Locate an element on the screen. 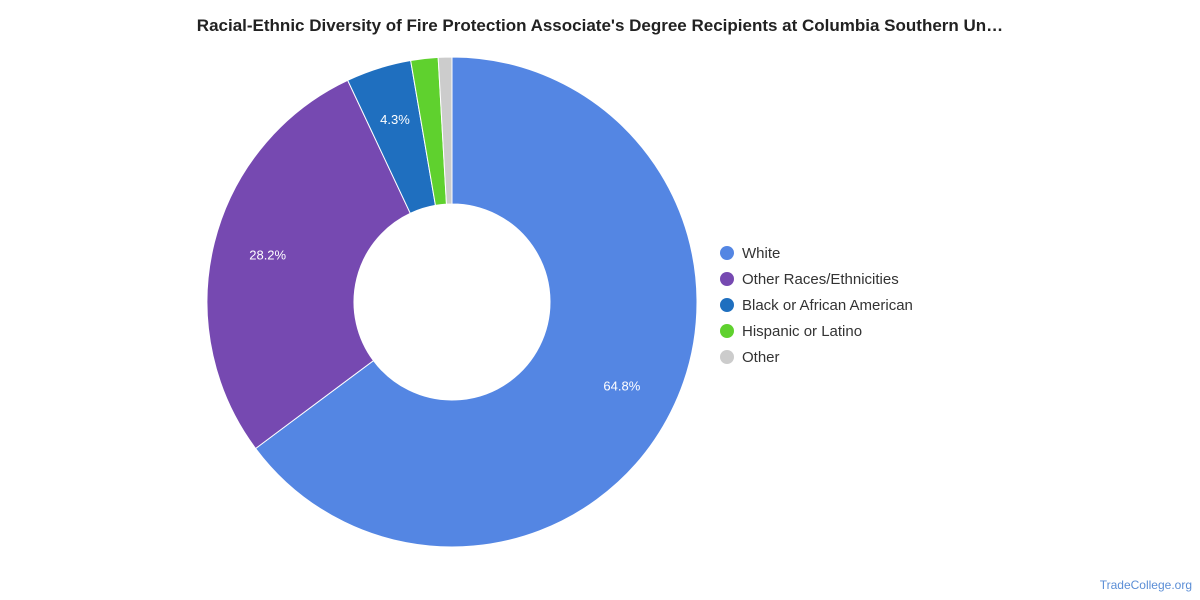 The height and width of the screenshot is (600, 1200). watermark: TradeCollege.org is located at coordinates (1145, 585).